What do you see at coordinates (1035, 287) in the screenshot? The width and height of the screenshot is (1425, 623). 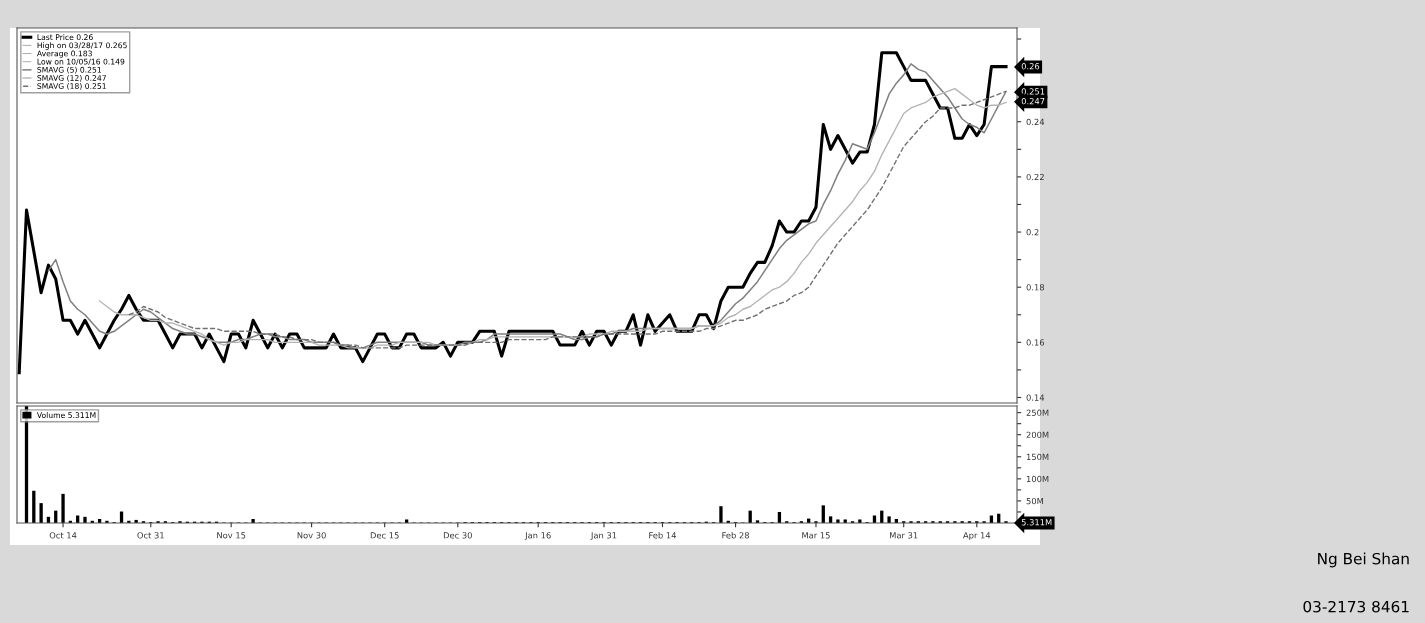 I see `y-tick-label: 0.18` at bounding box center [1035, 287].